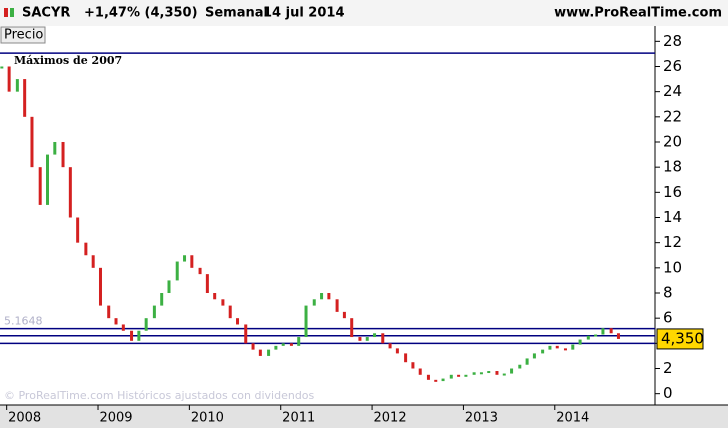  I want to click on y-tick-label: 28, so click(672, 41).